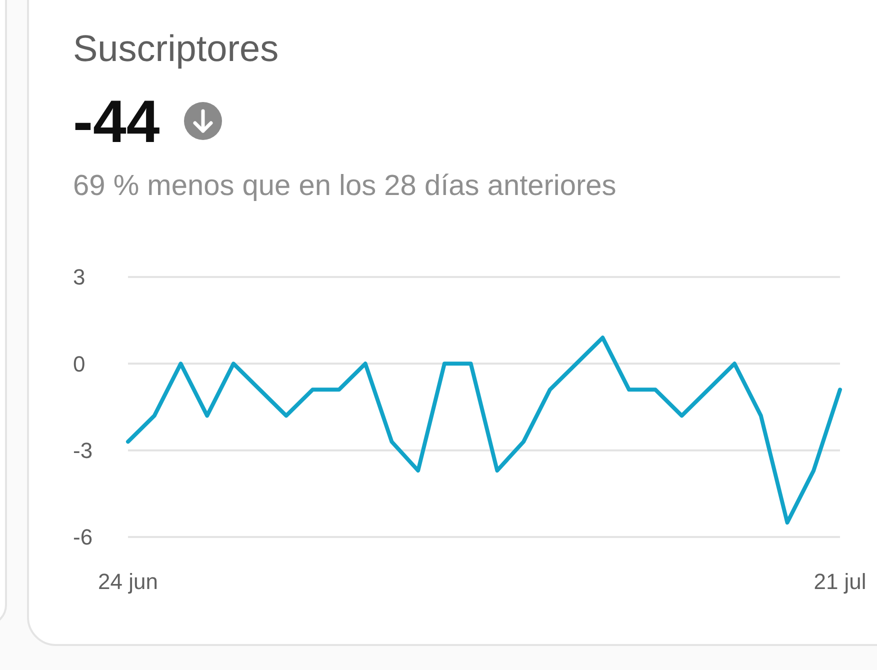 The height and width of the screenshot is (670, 877). Describe the element at coordinates (116, 121) in the screenshot. I see `chart-subtitle: -44` at that location.